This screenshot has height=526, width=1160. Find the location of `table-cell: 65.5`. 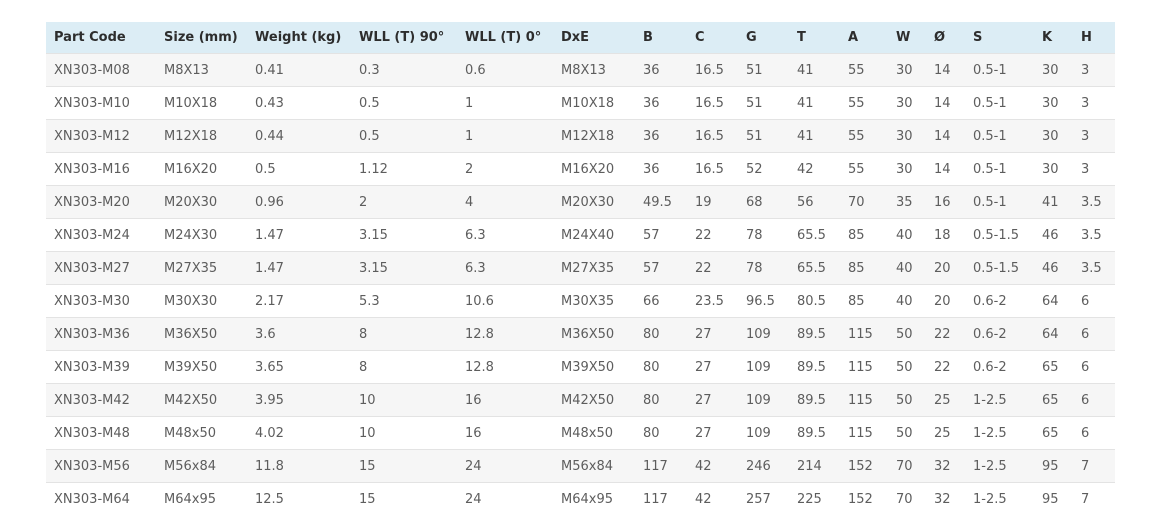

table-cell: 65.5 is located at coordinates (814, 268).